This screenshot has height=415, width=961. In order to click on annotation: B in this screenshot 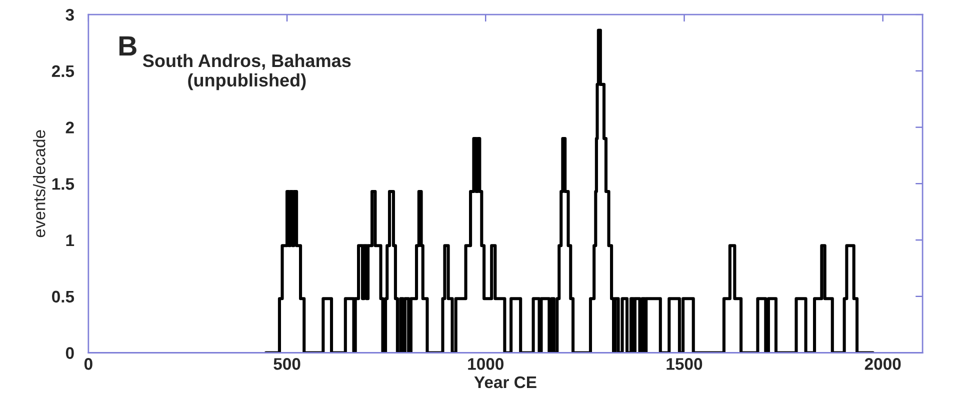, I will do `click(127, 46)`.